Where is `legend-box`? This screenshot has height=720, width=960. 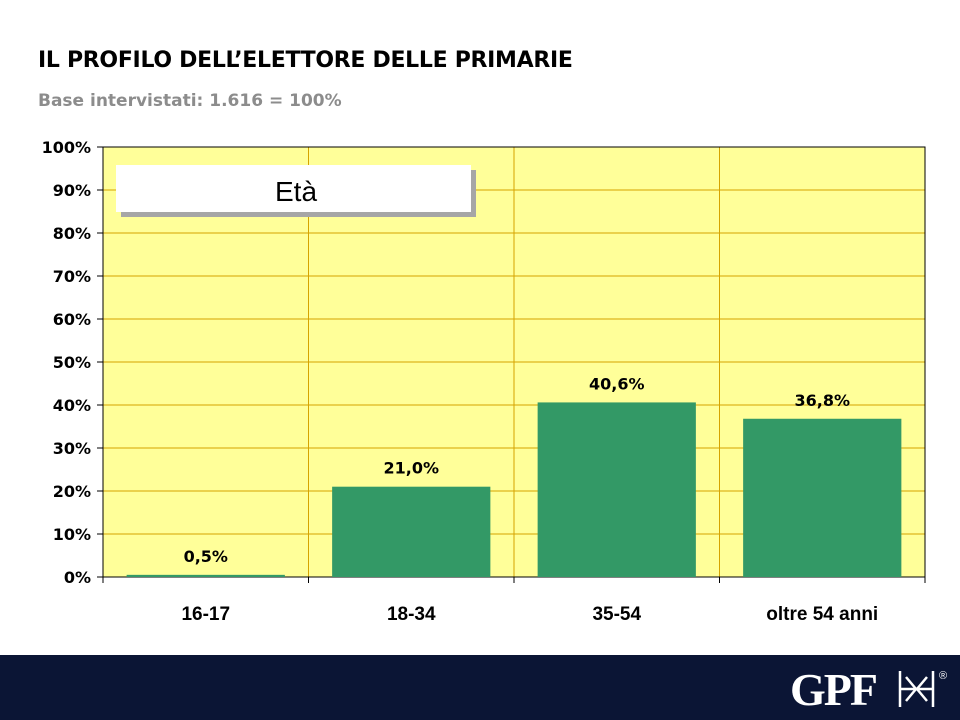 legend-box is located at coordinates (293, 188).